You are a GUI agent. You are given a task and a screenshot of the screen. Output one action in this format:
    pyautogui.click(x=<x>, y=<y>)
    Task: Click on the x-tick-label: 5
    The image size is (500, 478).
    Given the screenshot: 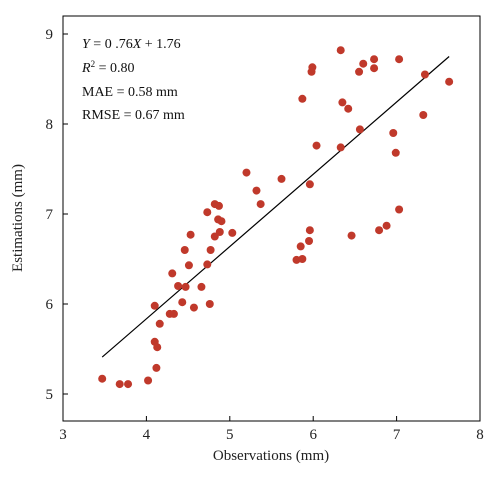 What is the action you would take?
    pyautogui.click(x=230, y=435)
    